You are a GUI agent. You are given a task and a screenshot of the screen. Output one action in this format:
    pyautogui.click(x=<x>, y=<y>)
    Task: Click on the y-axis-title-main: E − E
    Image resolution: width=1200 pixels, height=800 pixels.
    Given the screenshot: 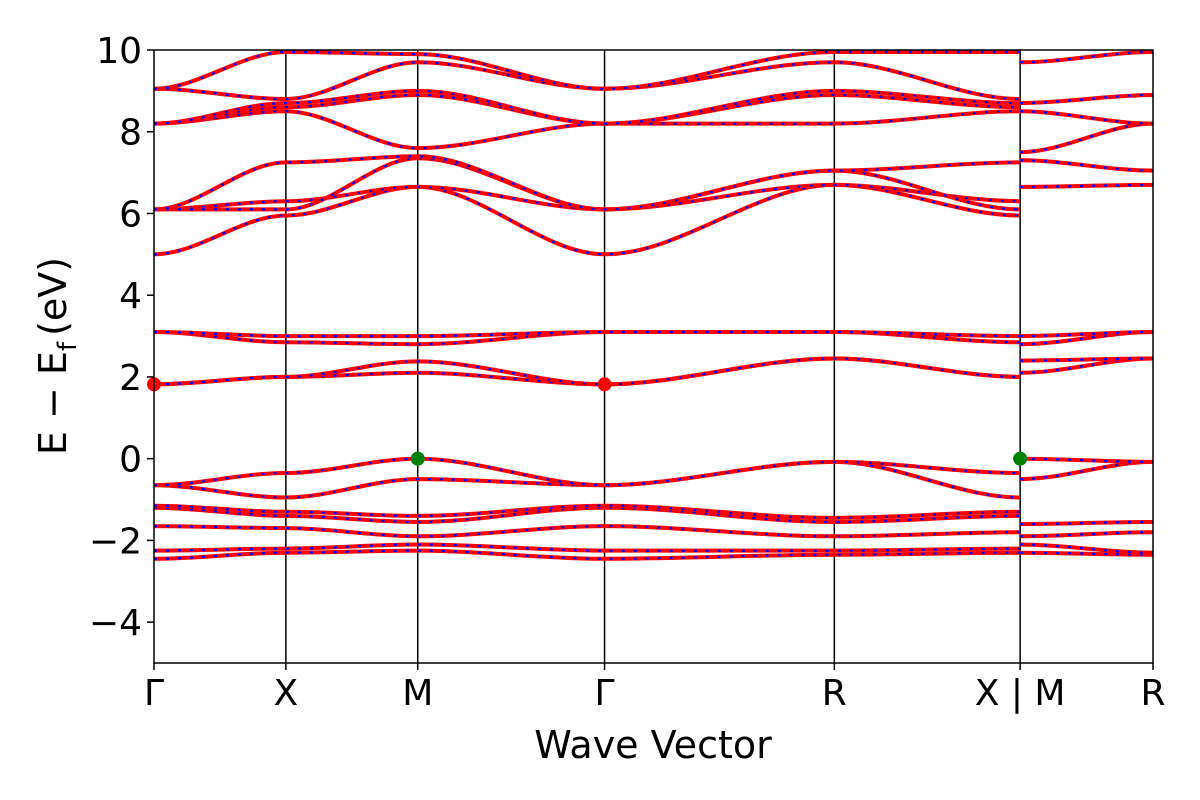 What is the action you would take?
    pyautogui.click(x=53, y=403)
    